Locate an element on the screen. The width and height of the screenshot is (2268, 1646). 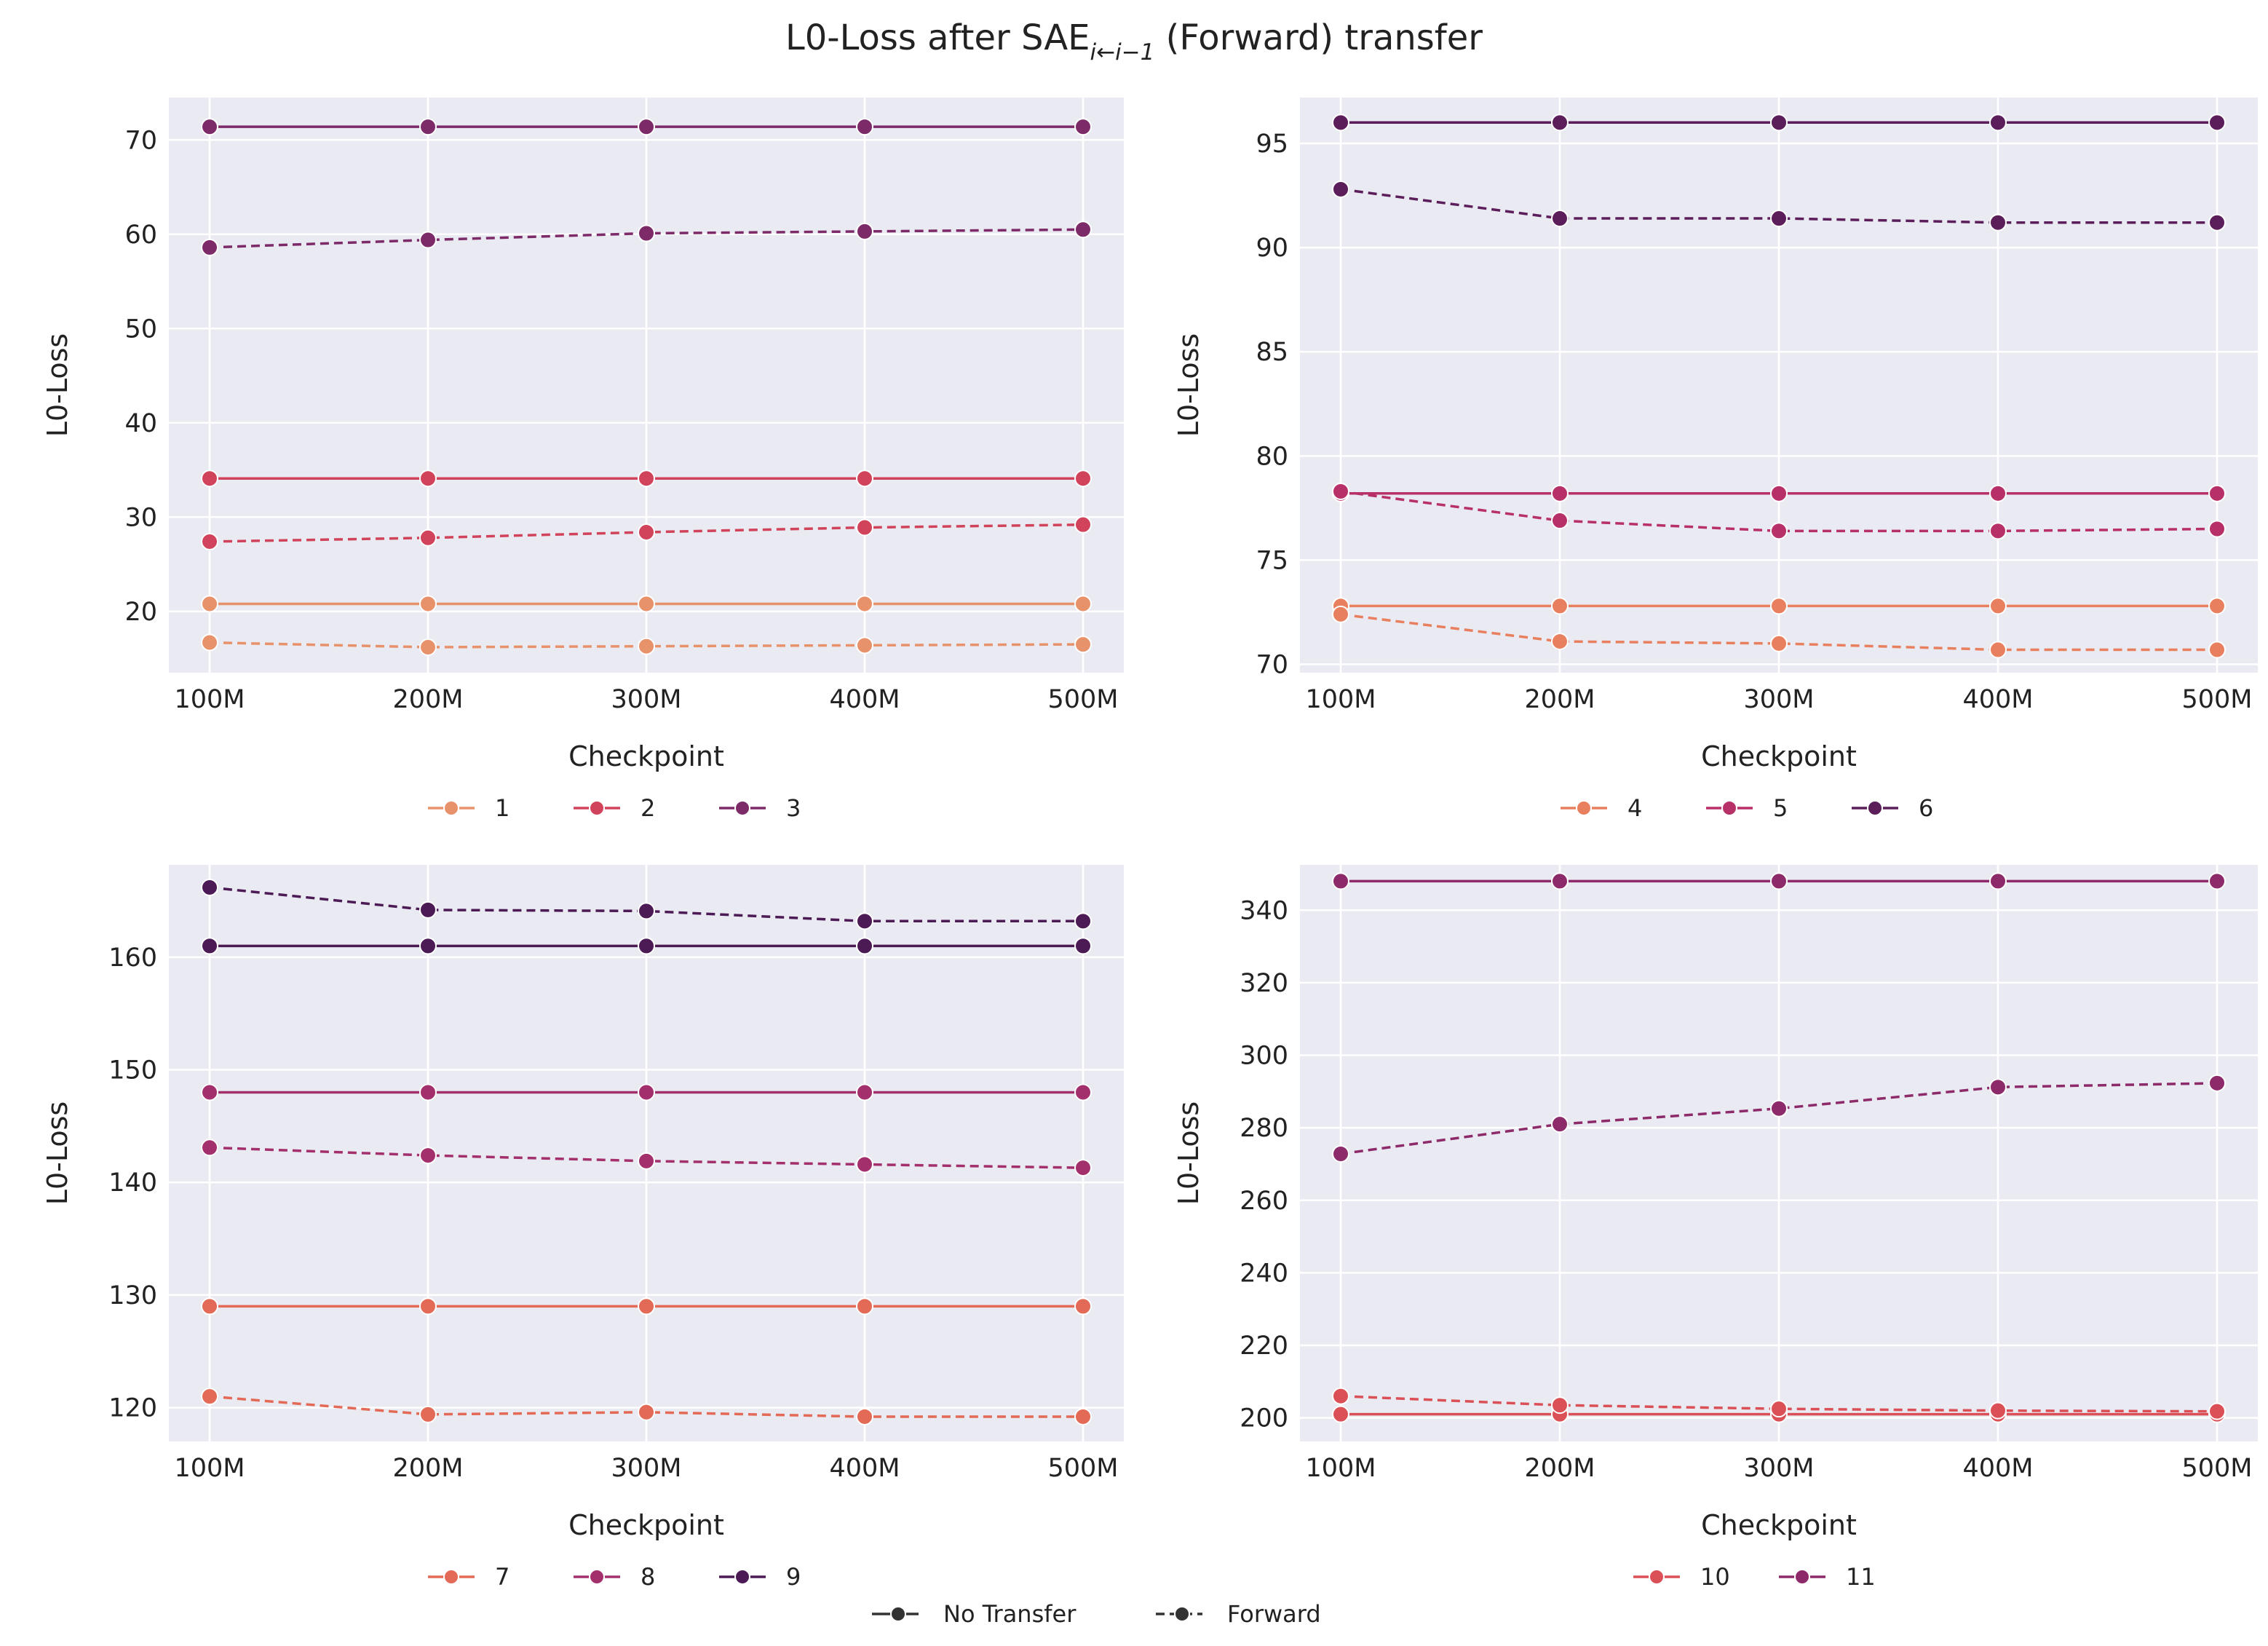
x-tick-label: 200M is located at coordinates (427, 1469).